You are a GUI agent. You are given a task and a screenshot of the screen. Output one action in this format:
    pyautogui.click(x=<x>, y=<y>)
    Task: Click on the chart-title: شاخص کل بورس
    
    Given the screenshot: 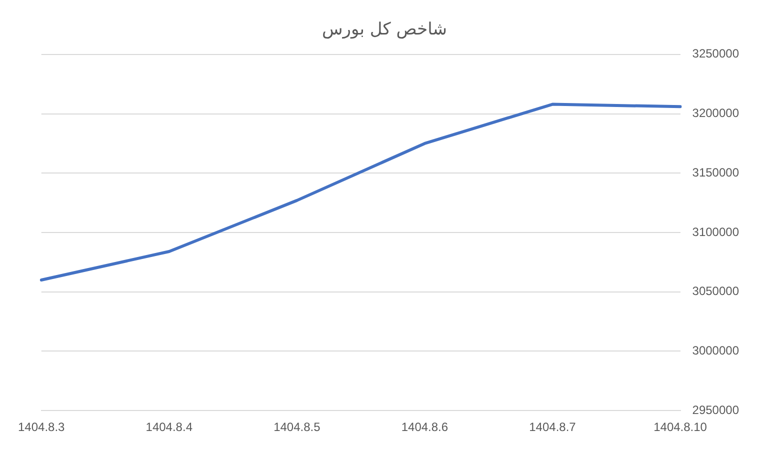 What is the action you would take?
    pyautogui.click(x=385, y=30)
    